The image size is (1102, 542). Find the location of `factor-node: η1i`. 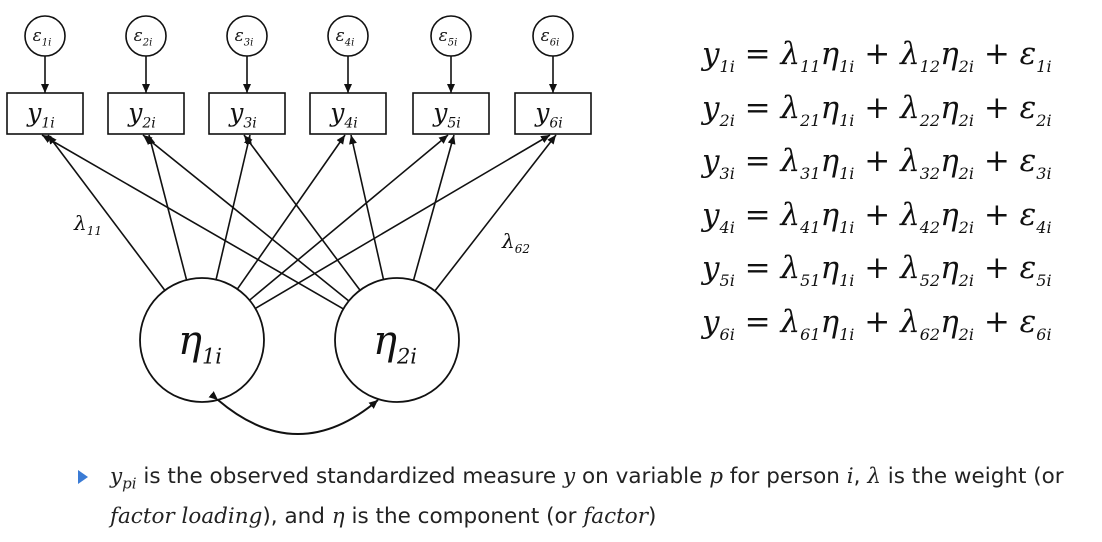

factor-node: η1i is located at coordinates (202, 340).